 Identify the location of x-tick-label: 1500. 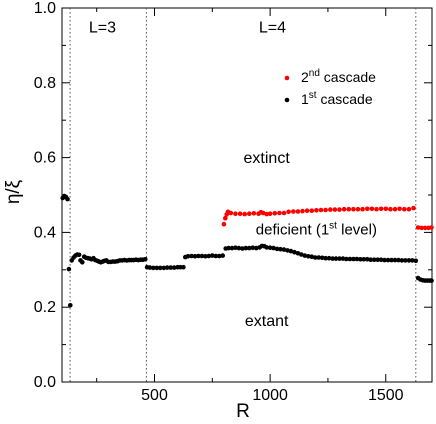
(386, 395).